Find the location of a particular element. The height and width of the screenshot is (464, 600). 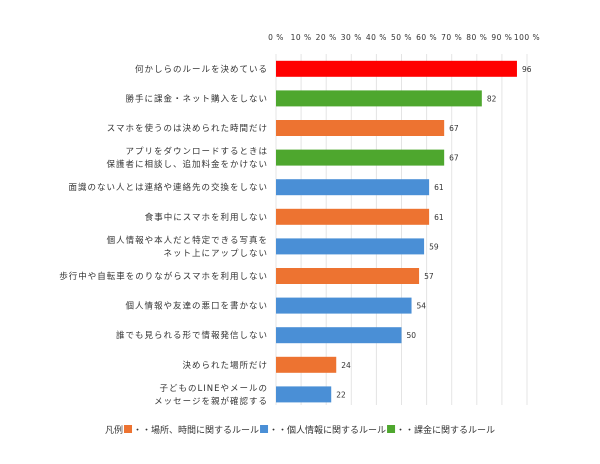

legend-title: 凡例 is located at coordinates (114, 430).